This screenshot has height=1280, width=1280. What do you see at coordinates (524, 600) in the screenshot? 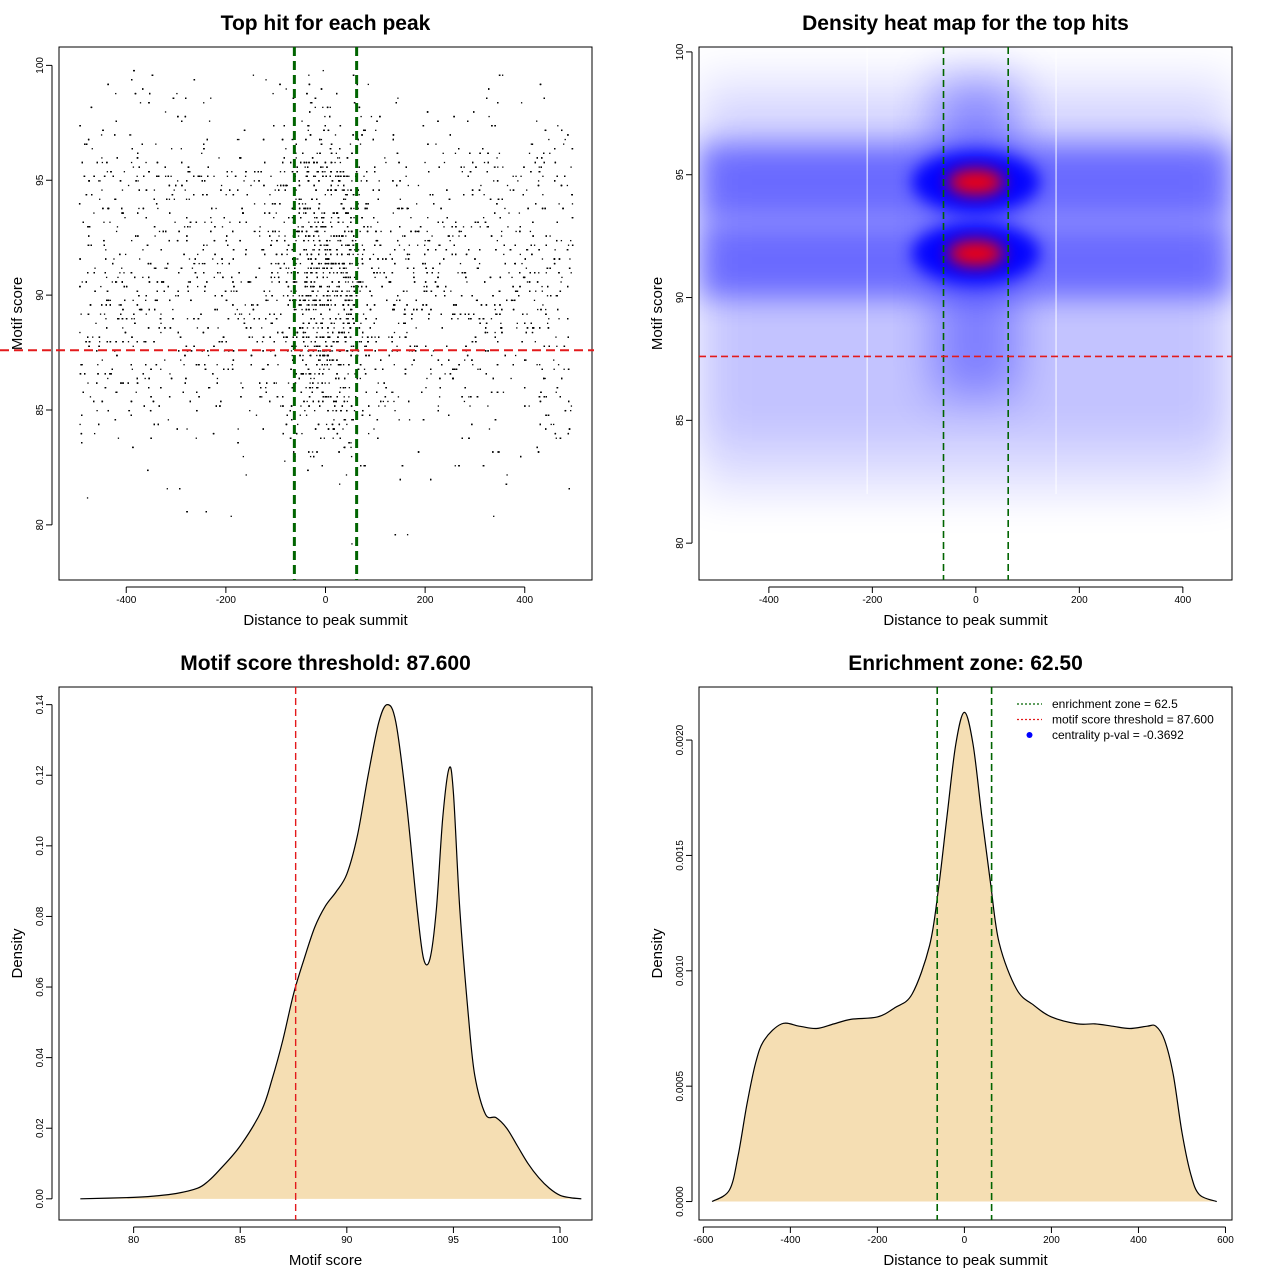
I see `x-tick-label: 400` at bounding box center [524, 600].